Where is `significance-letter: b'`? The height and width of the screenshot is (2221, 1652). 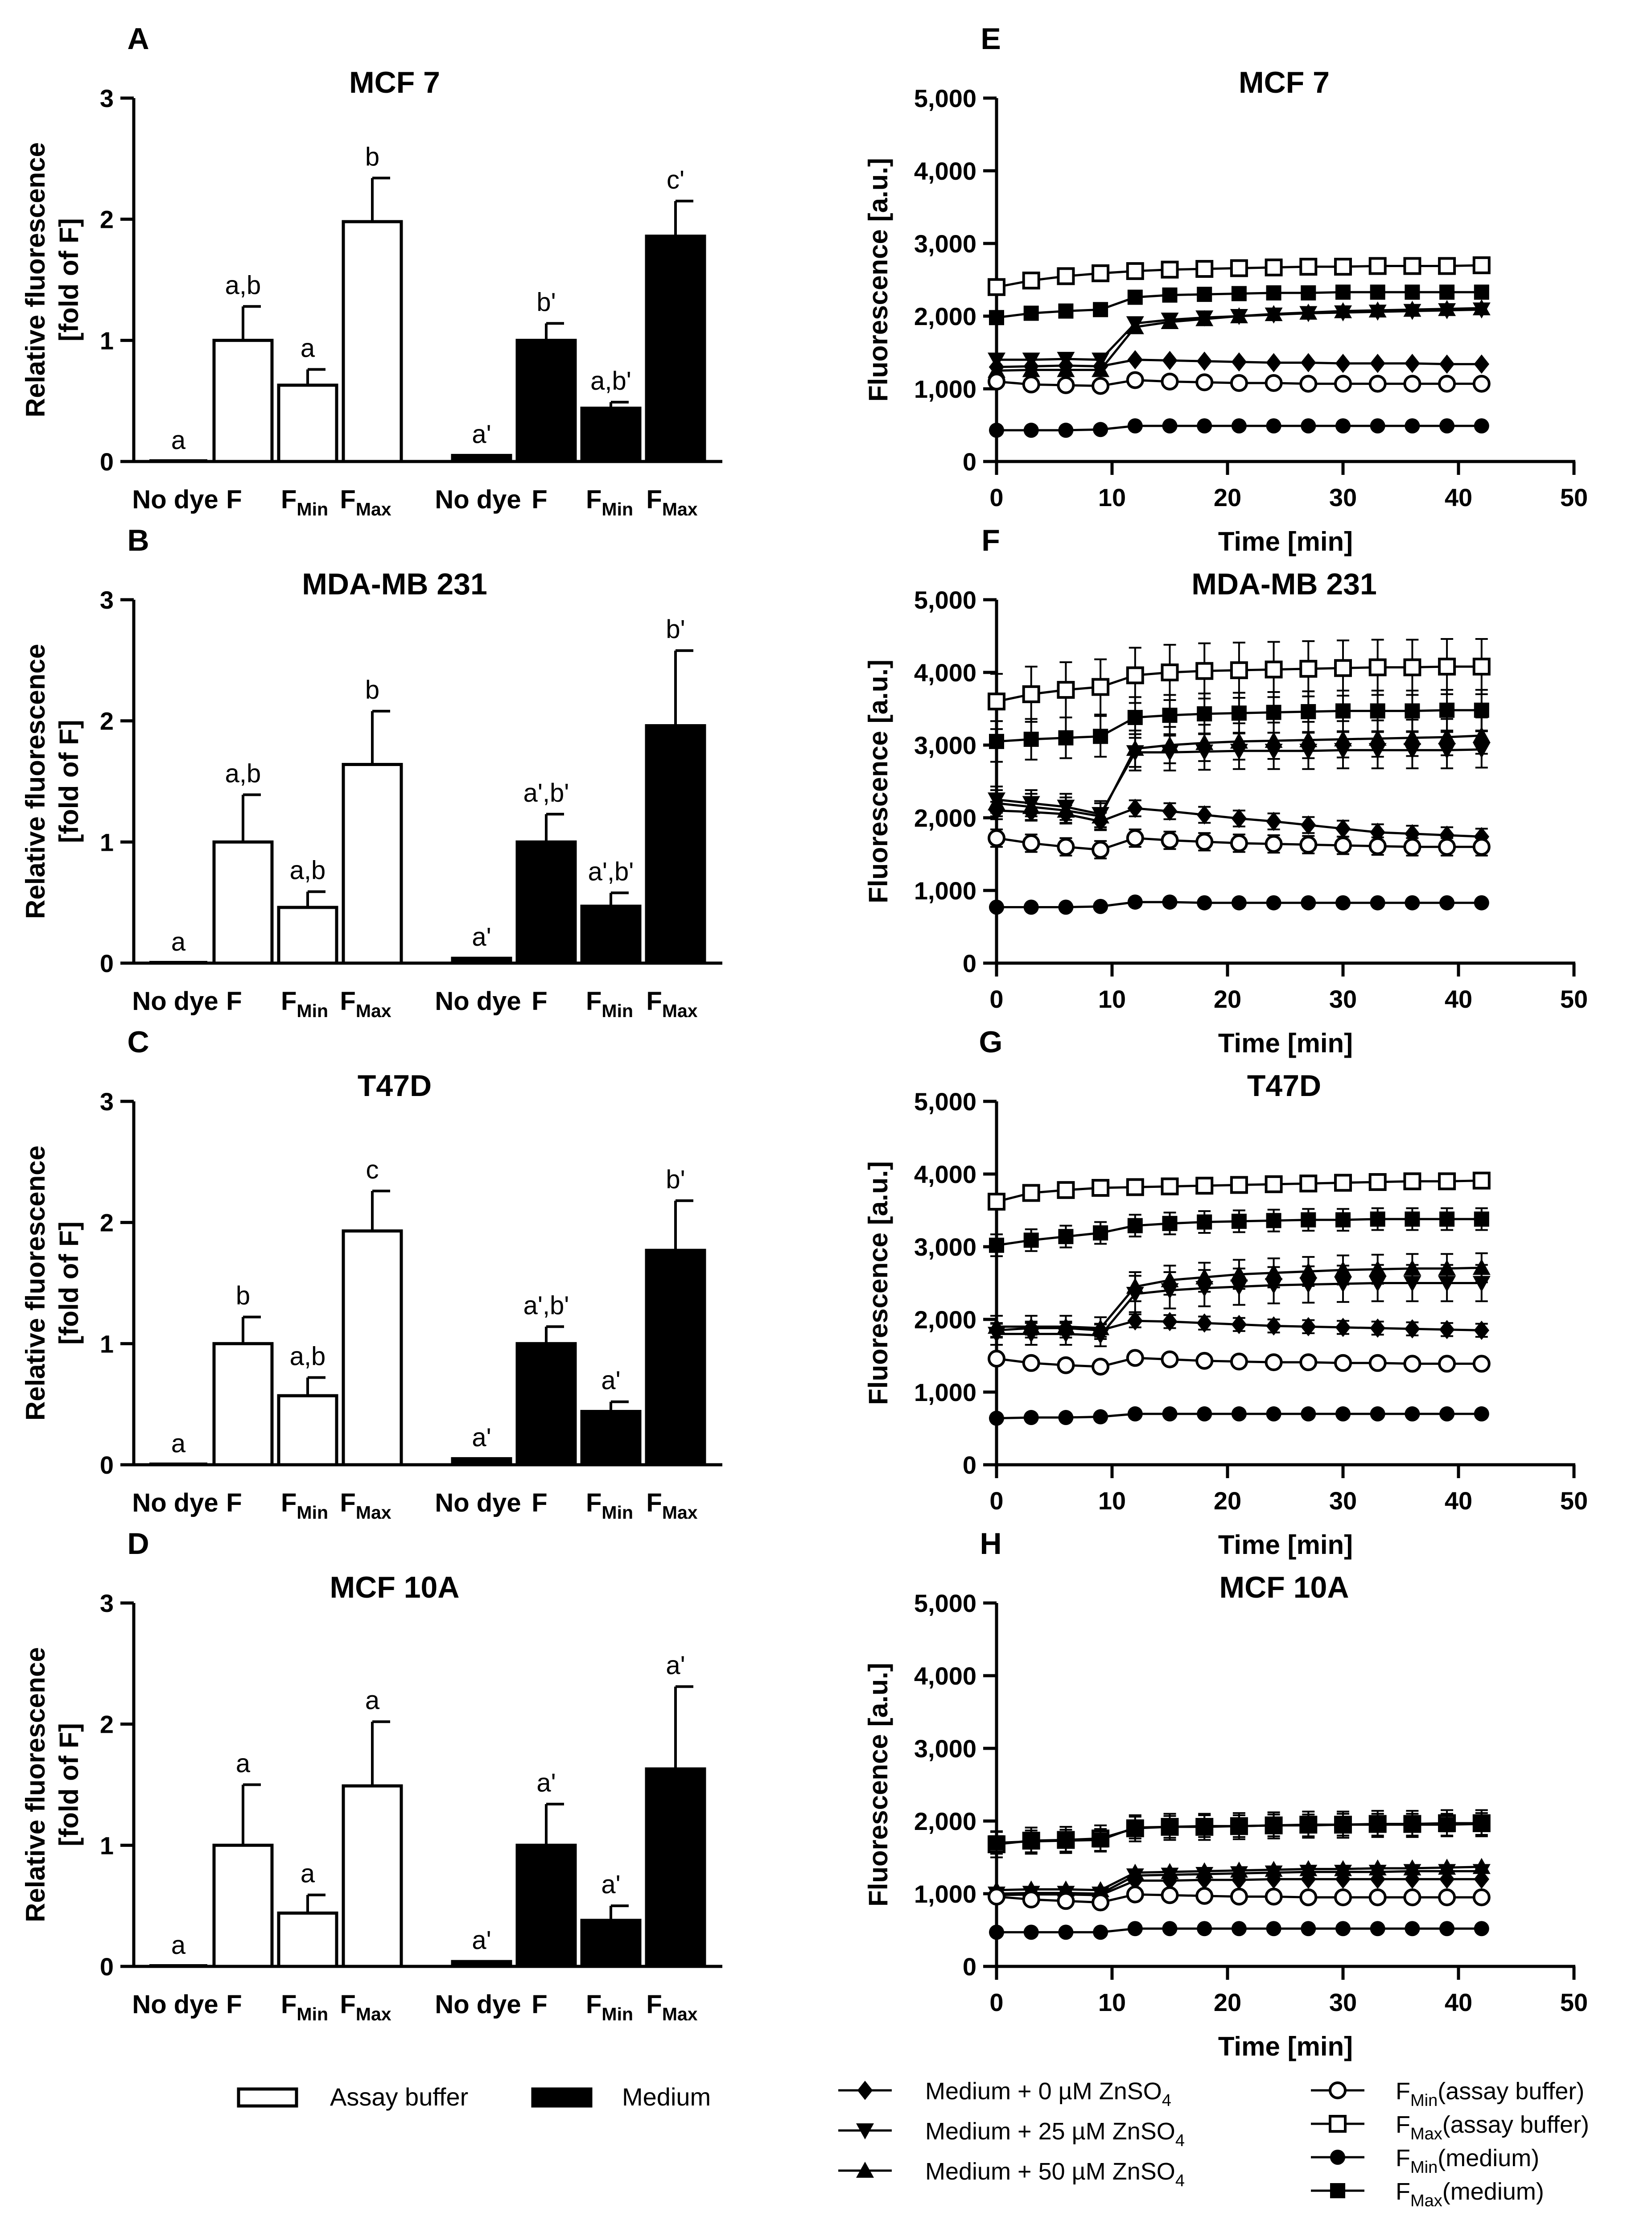 significance-letter: b' is located at coordinates (546, 302).